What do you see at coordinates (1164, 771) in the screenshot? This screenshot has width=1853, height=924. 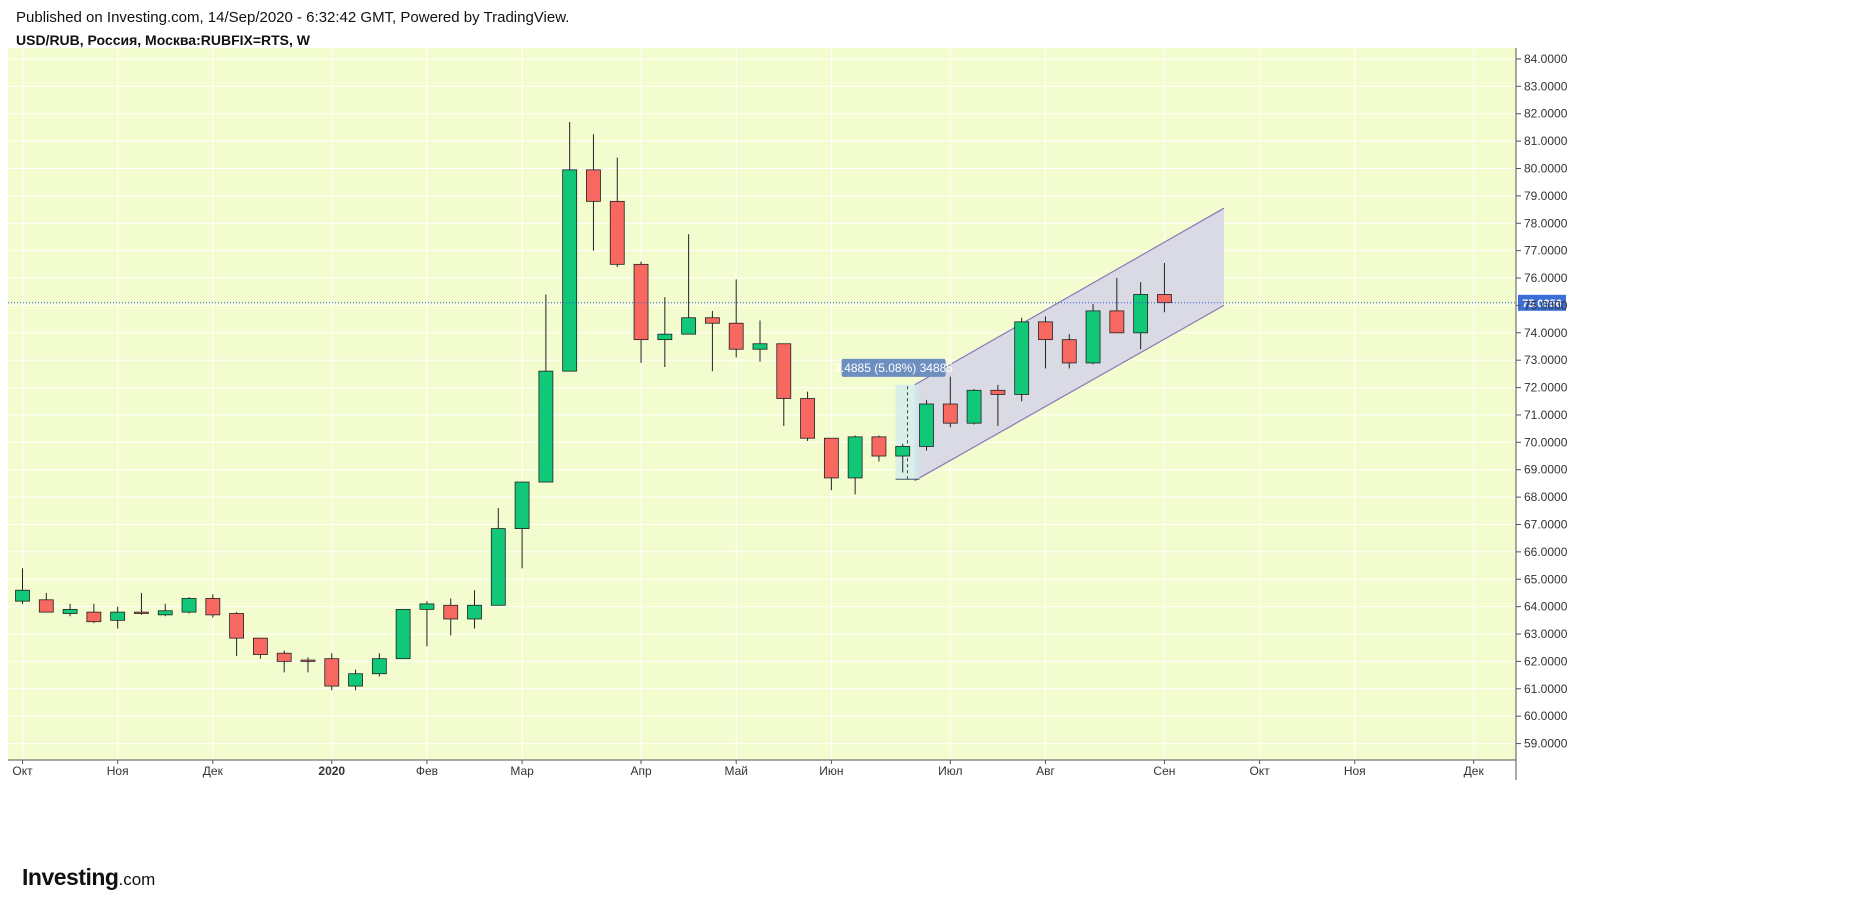 I see `x-tick-label: Сен` at bounding box center [1164, 771].